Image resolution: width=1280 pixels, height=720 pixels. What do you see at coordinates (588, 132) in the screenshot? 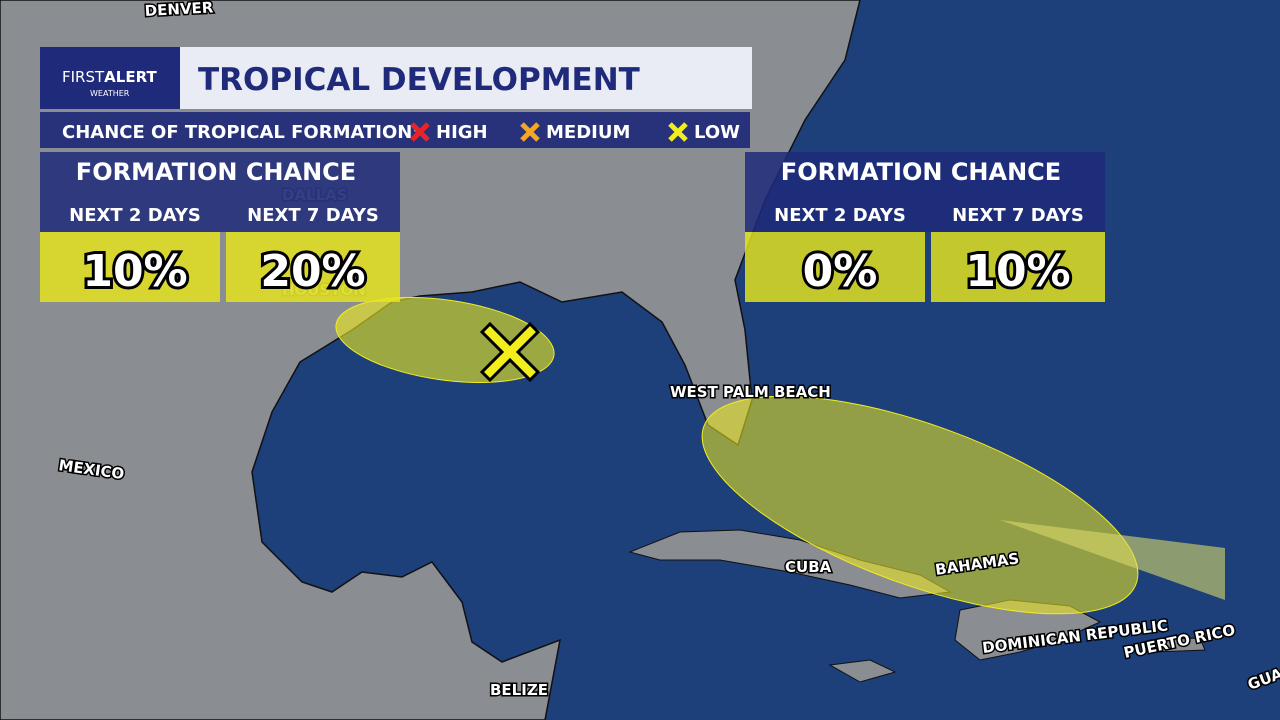
I see `legend-item-label: MEDIUM` at bounding box center [588, 132].